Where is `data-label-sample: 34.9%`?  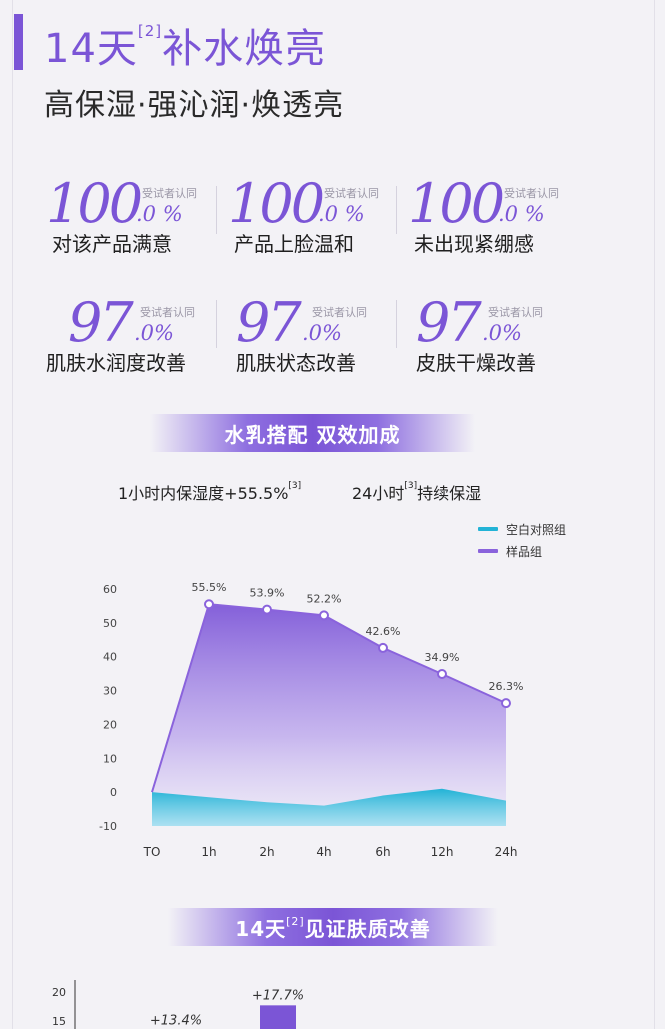 data-label-sample: 34.9% is located at coordinates (442, 657).